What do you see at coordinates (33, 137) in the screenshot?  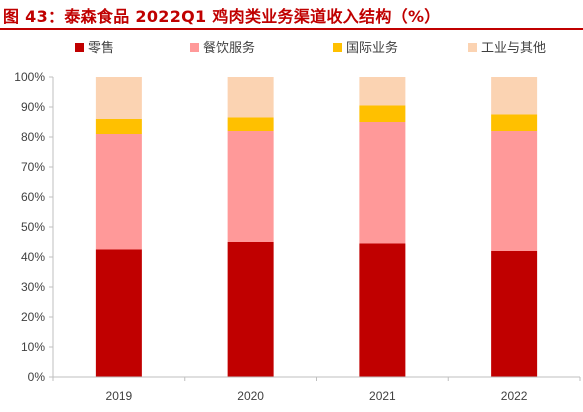 I see `y-tick-label: 80%` at bounding box center [33, 137].